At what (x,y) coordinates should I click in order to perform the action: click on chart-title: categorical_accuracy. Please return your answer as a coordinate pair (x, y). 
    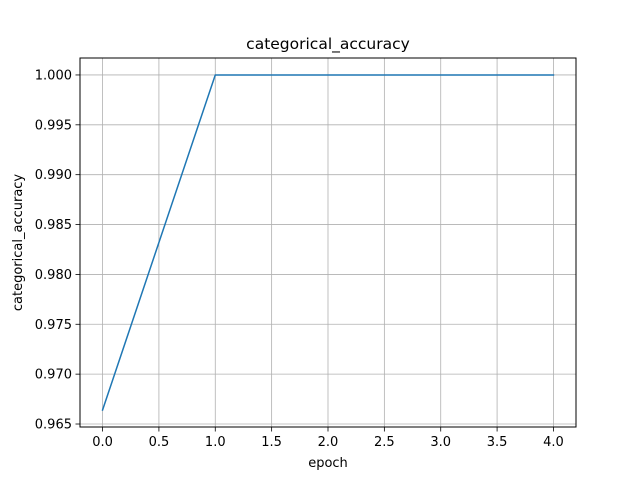
    Looking at the image, I should click on (328, 44).